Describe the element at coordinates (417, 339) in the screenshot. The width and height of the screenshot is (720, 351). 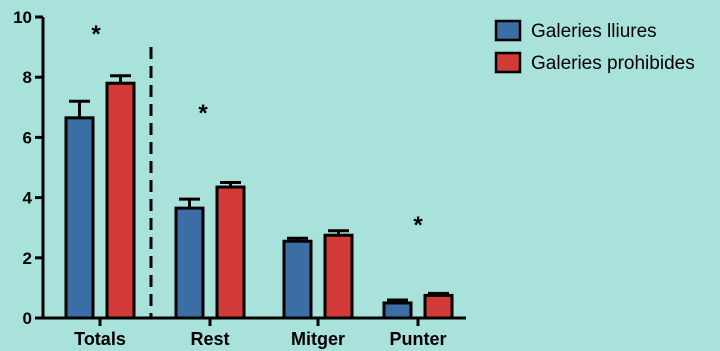
I see `x-tick-label: Punter` at that location.